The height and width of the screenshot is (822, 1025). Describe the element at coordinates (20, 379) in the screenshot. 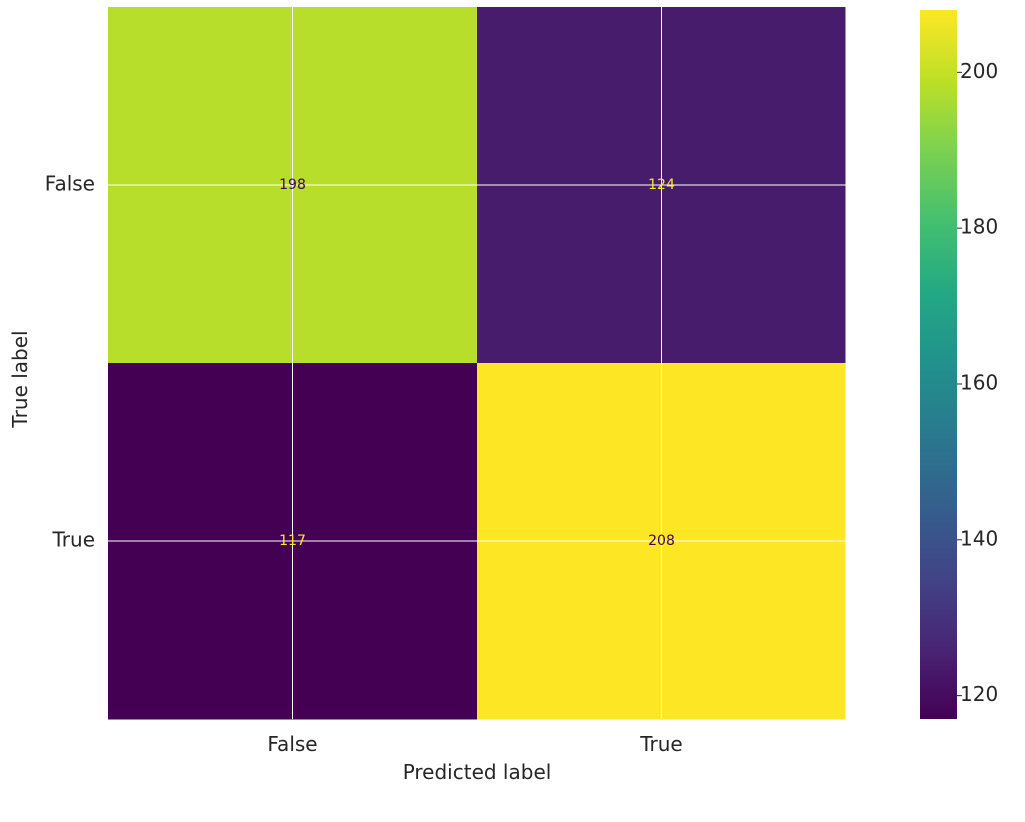

I see `y-axis-label: True label` at that location.